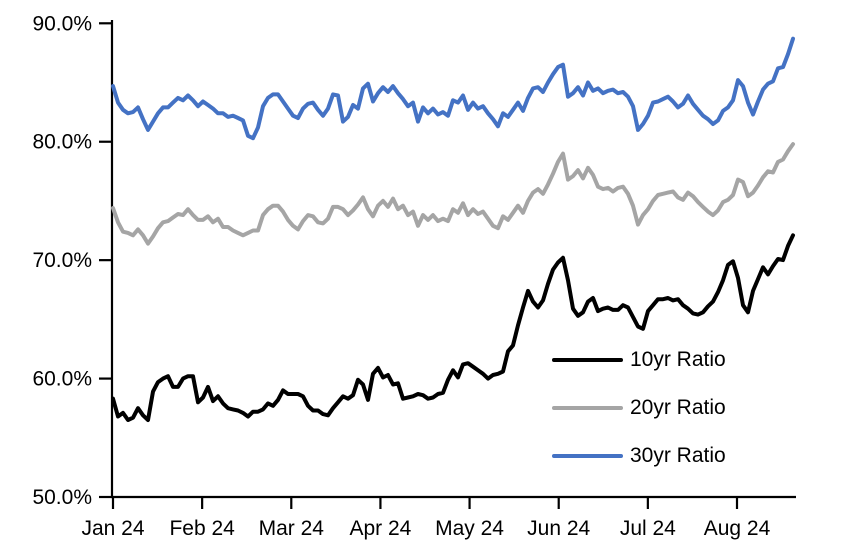 The image size is (852, 551). What do you see at coordinates (558, 528) in the screenshot?
I see `x-axis-tick-label: Jun 24` at bounding box center [558, 528].